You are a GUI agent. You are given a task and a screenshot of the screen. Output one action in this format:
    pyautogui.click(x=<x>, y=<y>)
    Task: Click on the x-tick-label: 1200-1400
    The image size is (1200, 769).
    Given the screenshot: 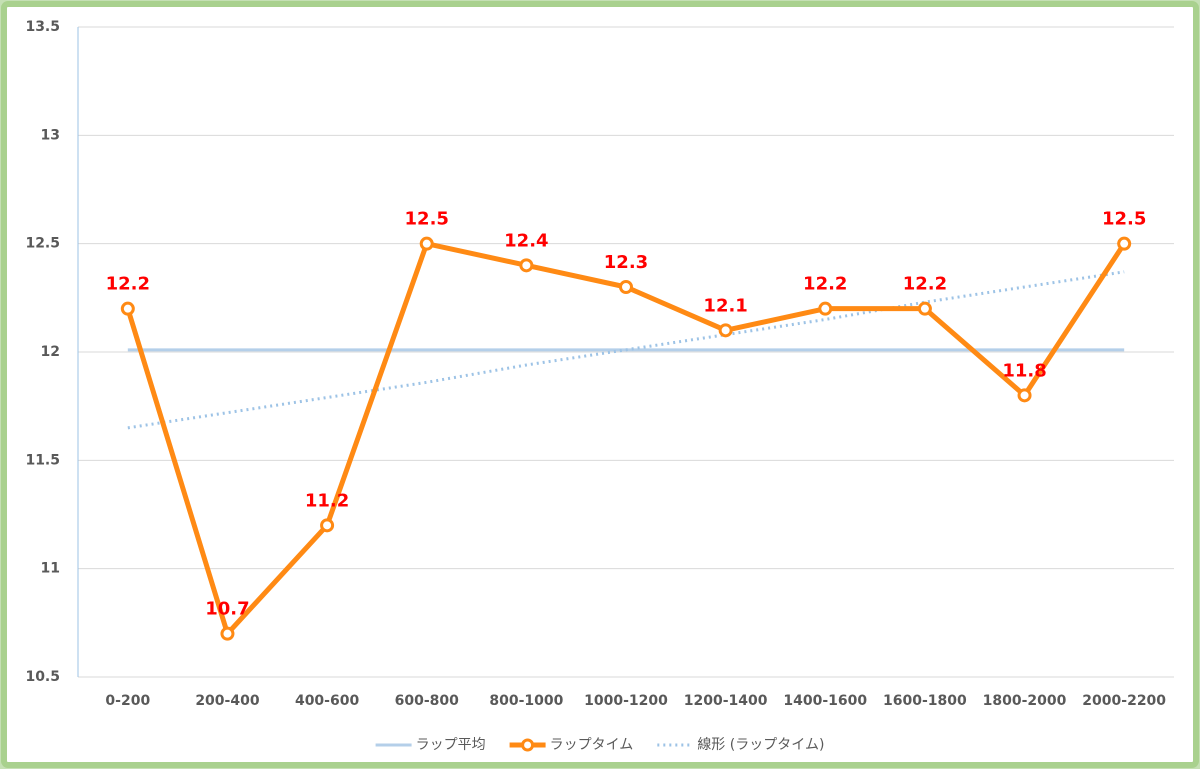 What is the action you would take?
    pyautogui.click(x=726, y=701)
    